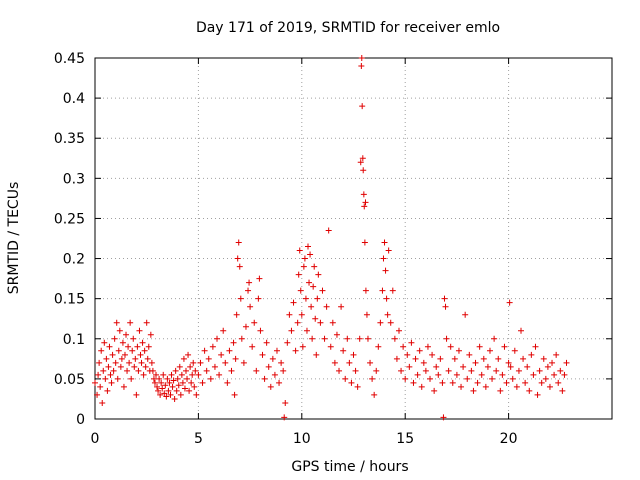 This screenshot has height=480, width=640. I want to click on y-tick-label: 0.3, so click(74, 179).